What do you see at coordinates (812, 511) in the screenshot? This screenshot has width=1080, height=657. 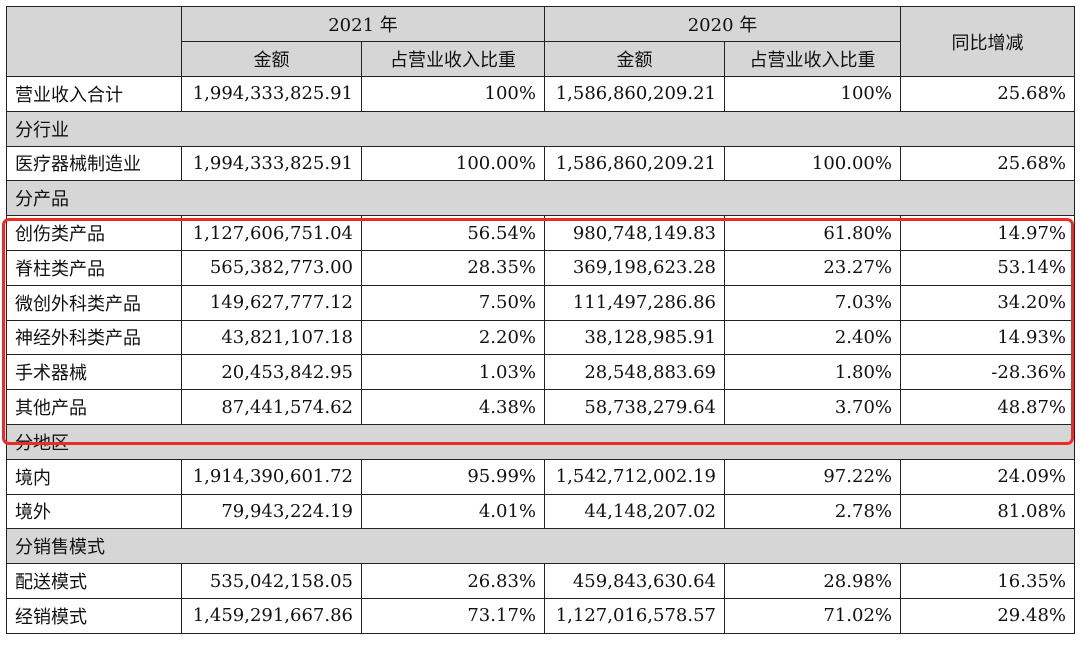 I see `share-2020-cell: 2.78%` at bounding box center [812, 511].